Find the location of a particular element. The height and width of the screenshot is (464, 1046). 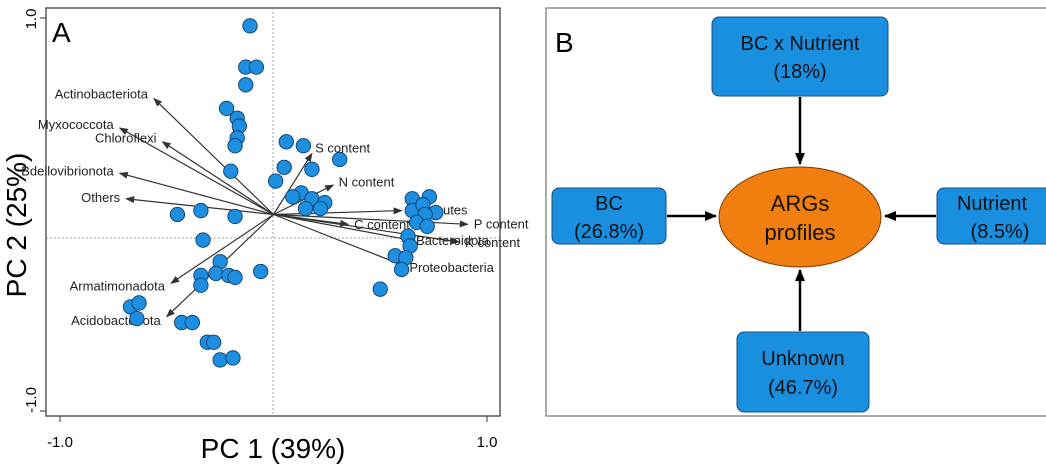

box-unknown-value: (46.7%) is located at coordinates (803, 388).